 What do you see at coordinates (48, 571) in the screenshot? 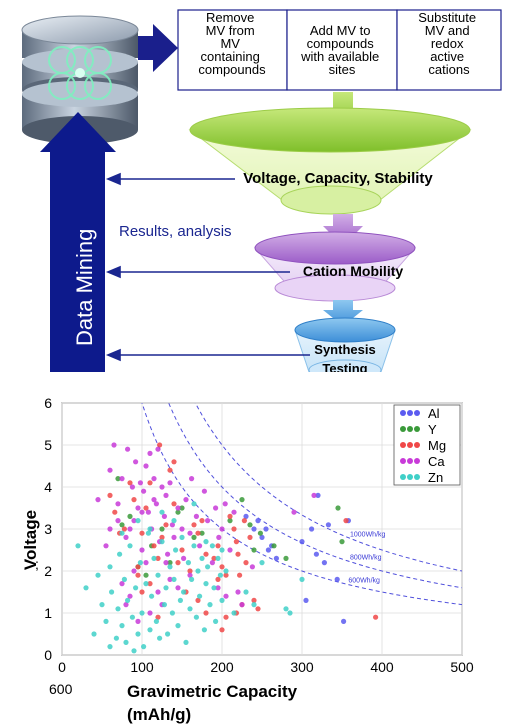
I see `y-tick-label: 2` at bounding box center [48, 571].